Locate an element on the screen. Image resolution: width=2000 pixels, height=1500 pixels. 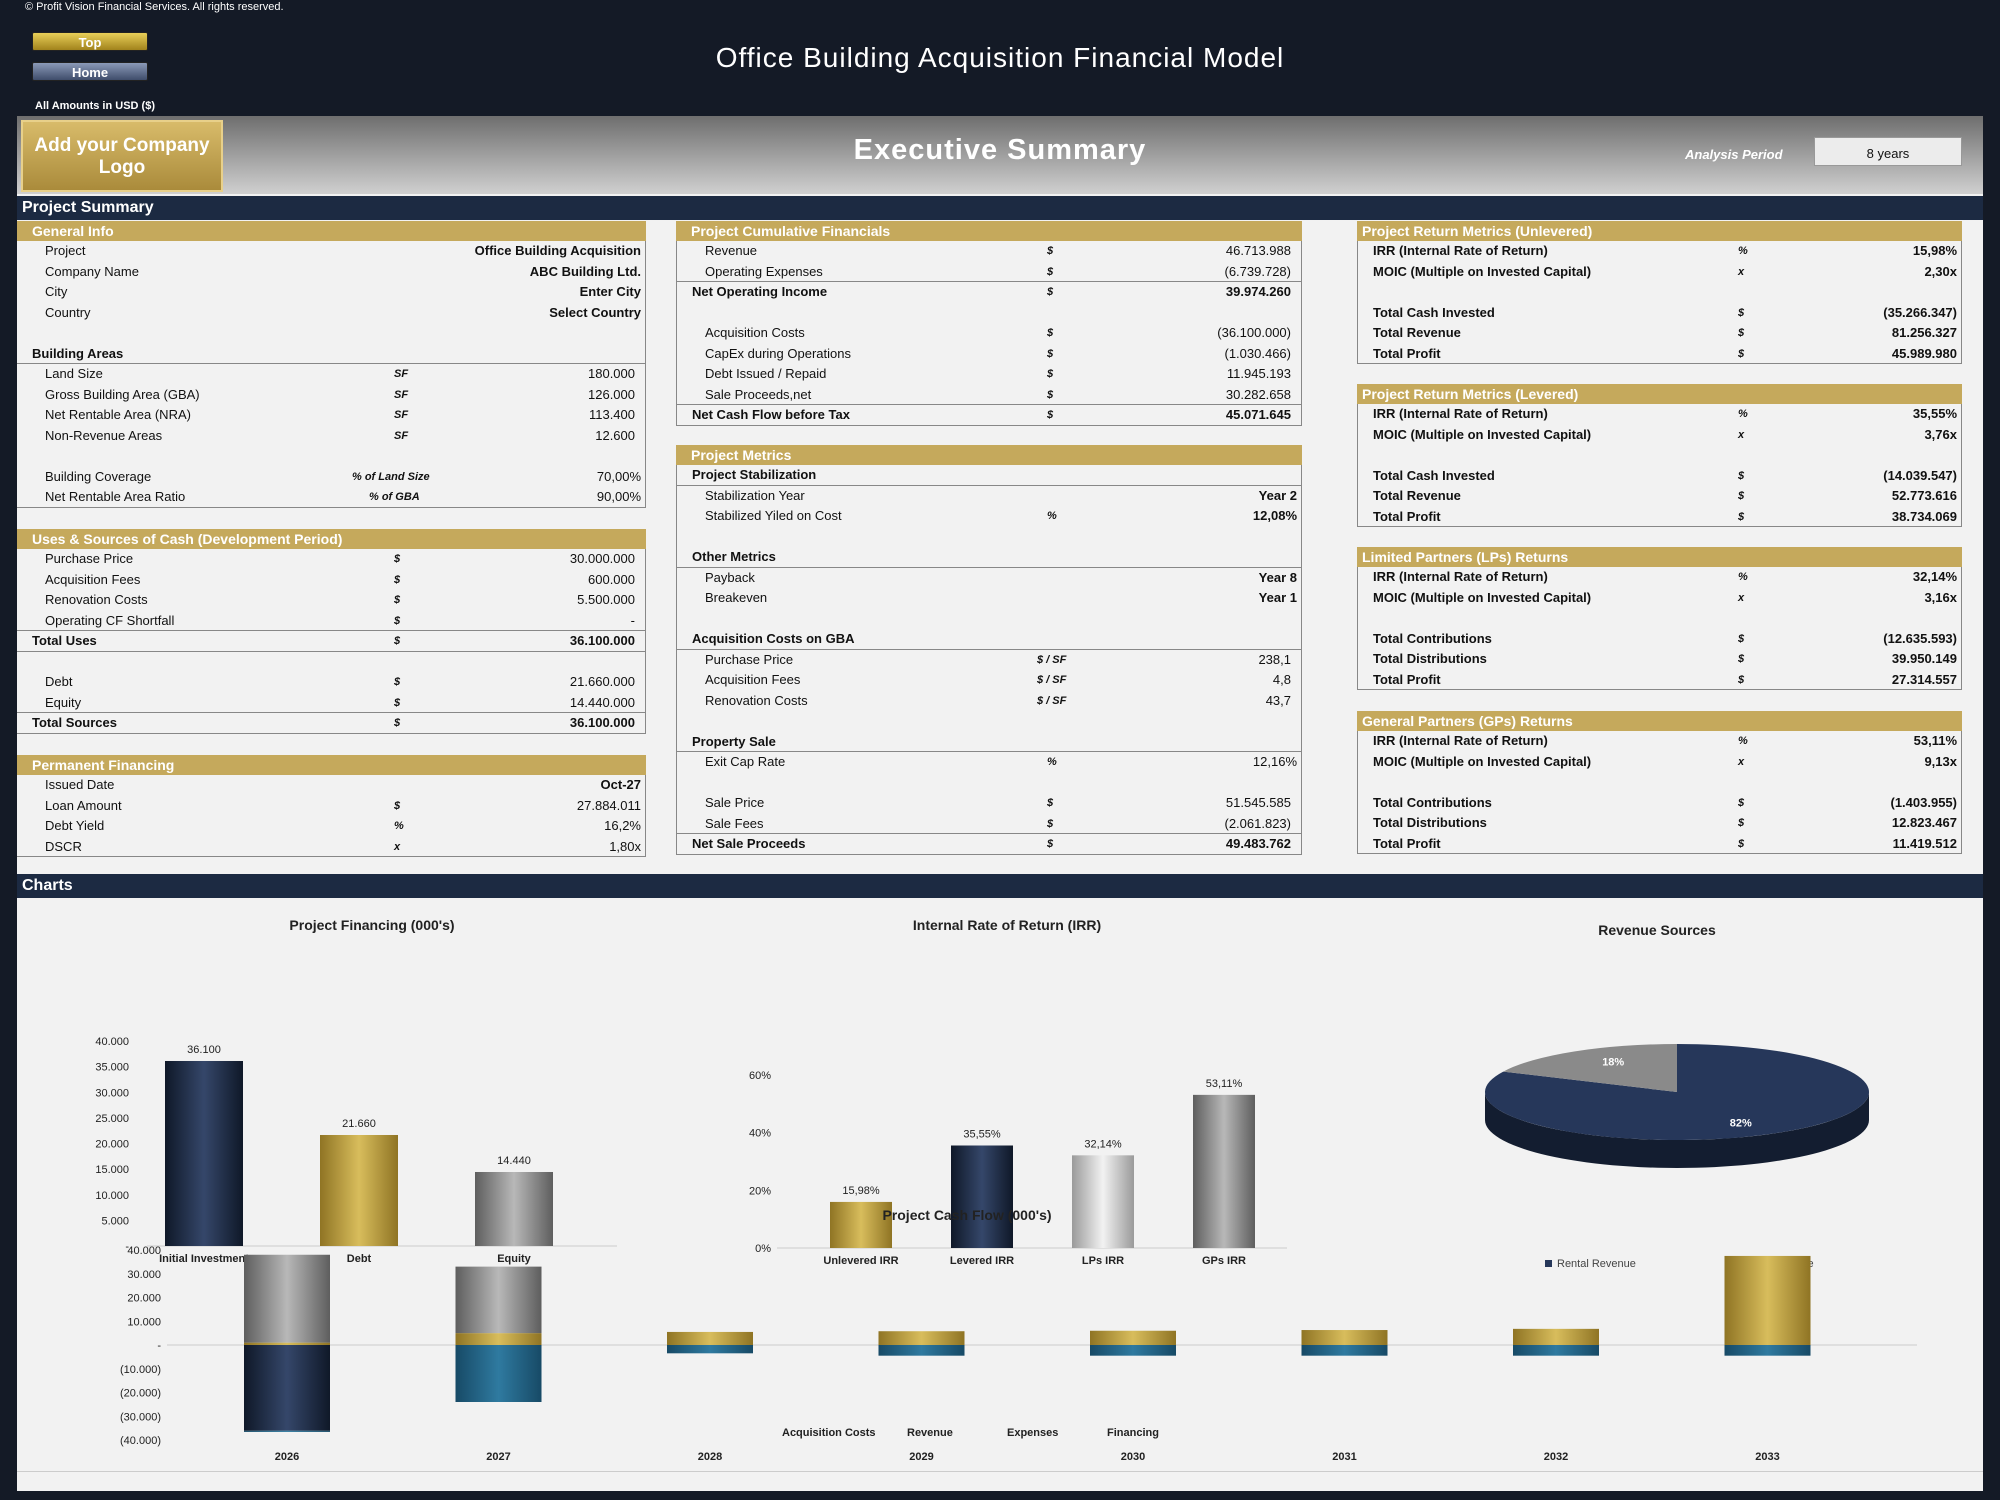
x-tick-label: Debt is located at coordinates (359, 1259).